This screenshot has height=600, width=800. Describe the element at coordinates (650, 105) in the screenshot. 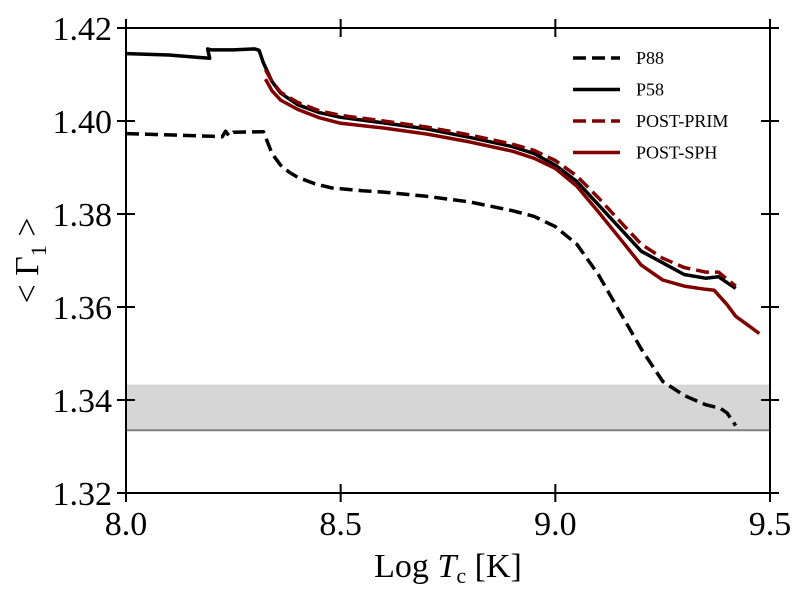

I see `legend: P88 P58 POST-PRIM POST-SPH` at that location.